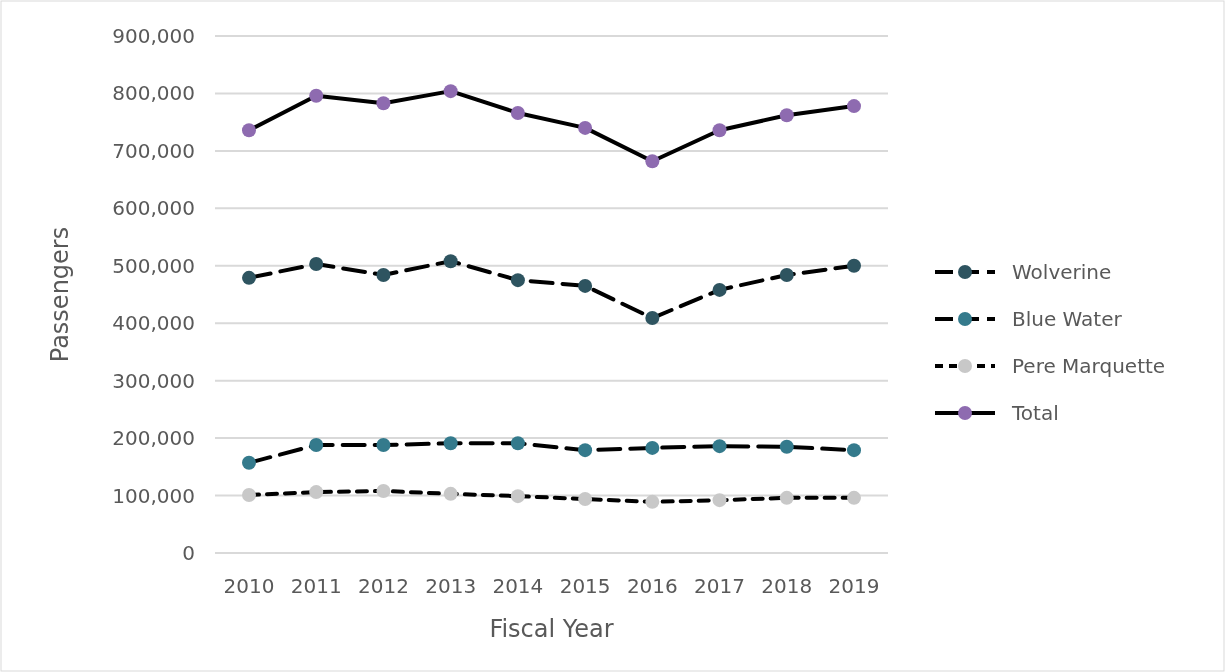 This screenshot has height=672, width=1225. Describe the element at coordinates (153, 208) in the screenshot. I see `y-tick-label: 600,000` at that location.